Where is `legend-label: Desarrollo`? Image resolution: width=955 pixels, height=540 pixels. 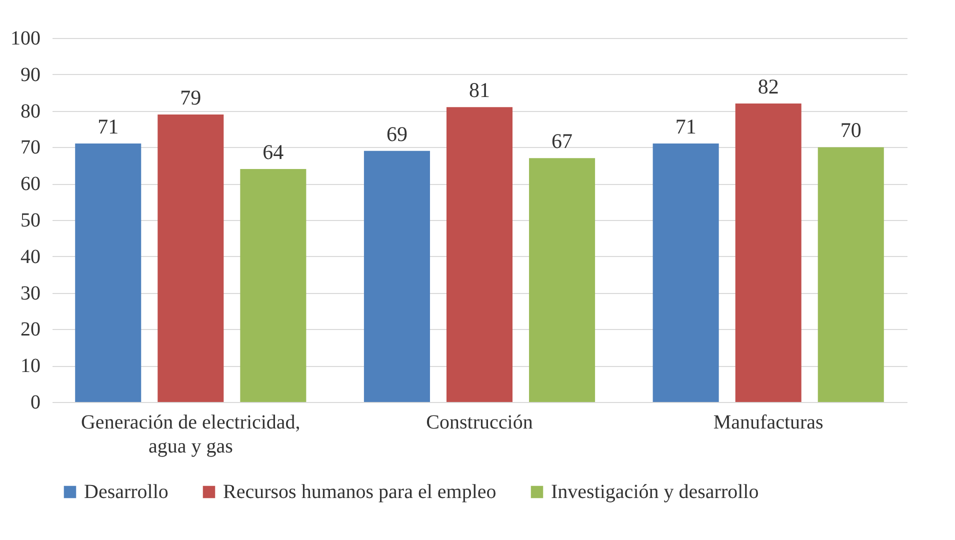 legend-label: Desarrollo is located at coordinates (126, 492).